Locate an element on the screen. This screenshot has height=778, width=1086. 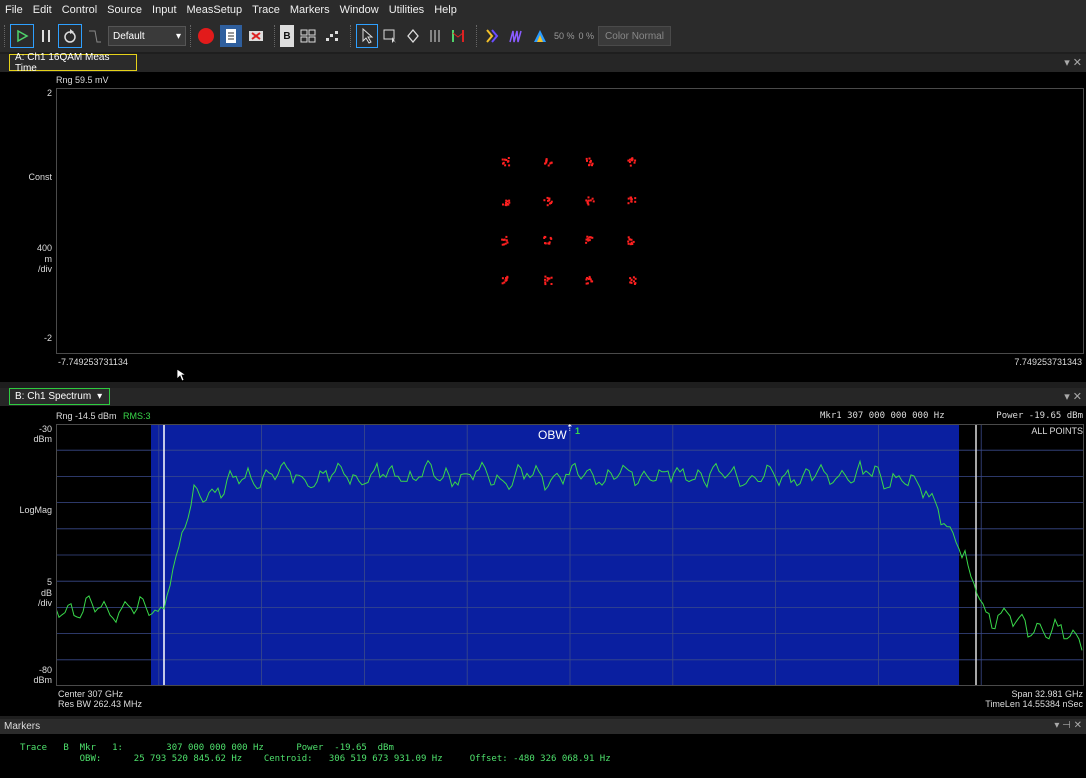
single-button is located at coordinates (70, 36).